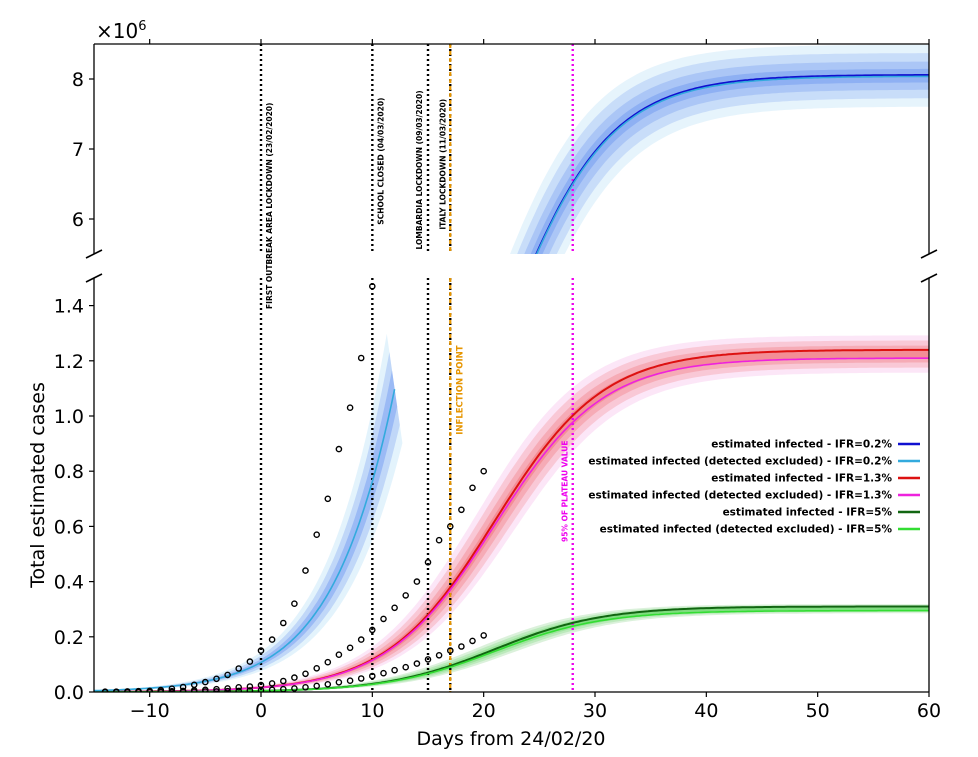  I want to click on upper-scale-label: ×106, so click(121, 31).